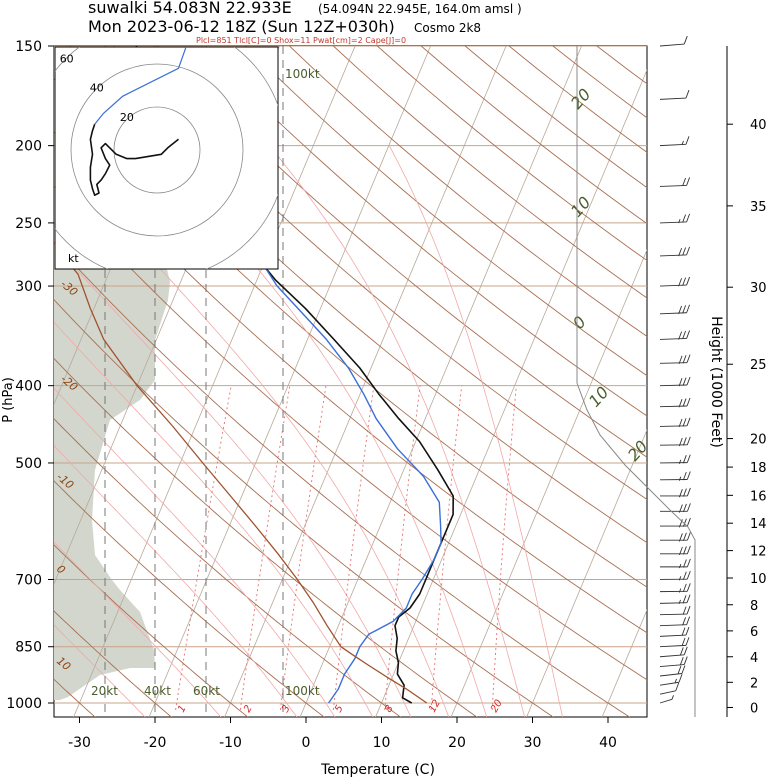 The height and width of the screenshot is (778, 768). Describe the element at coordinates (73, 258) in the screenshot. I see `hodograph-unit-label: kt` at that location.